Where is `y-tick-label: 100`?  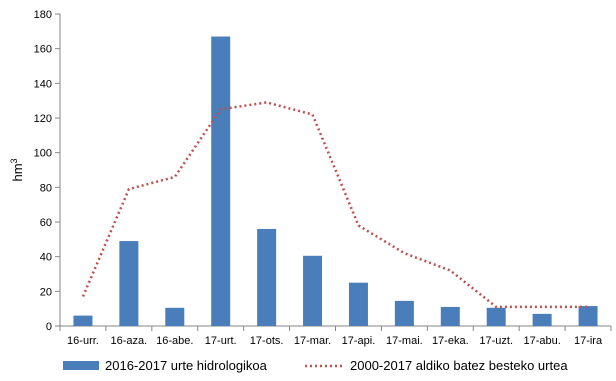 y-tick-label: 100 is located at coordinates (43, 154).